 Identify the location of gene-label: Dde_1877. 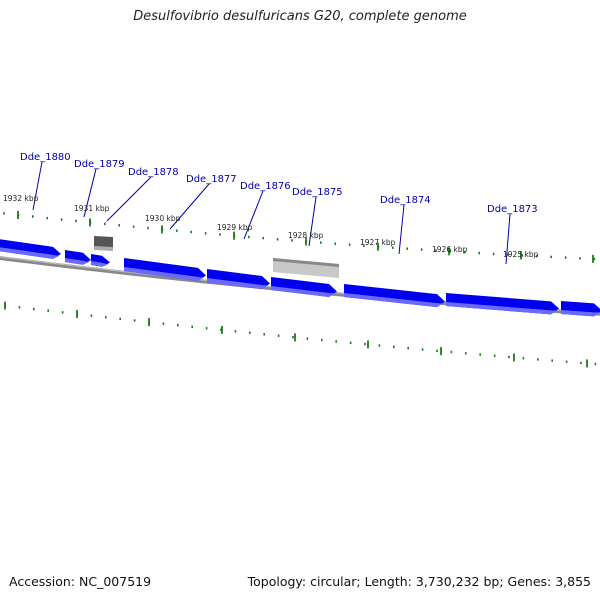
(211, 179).